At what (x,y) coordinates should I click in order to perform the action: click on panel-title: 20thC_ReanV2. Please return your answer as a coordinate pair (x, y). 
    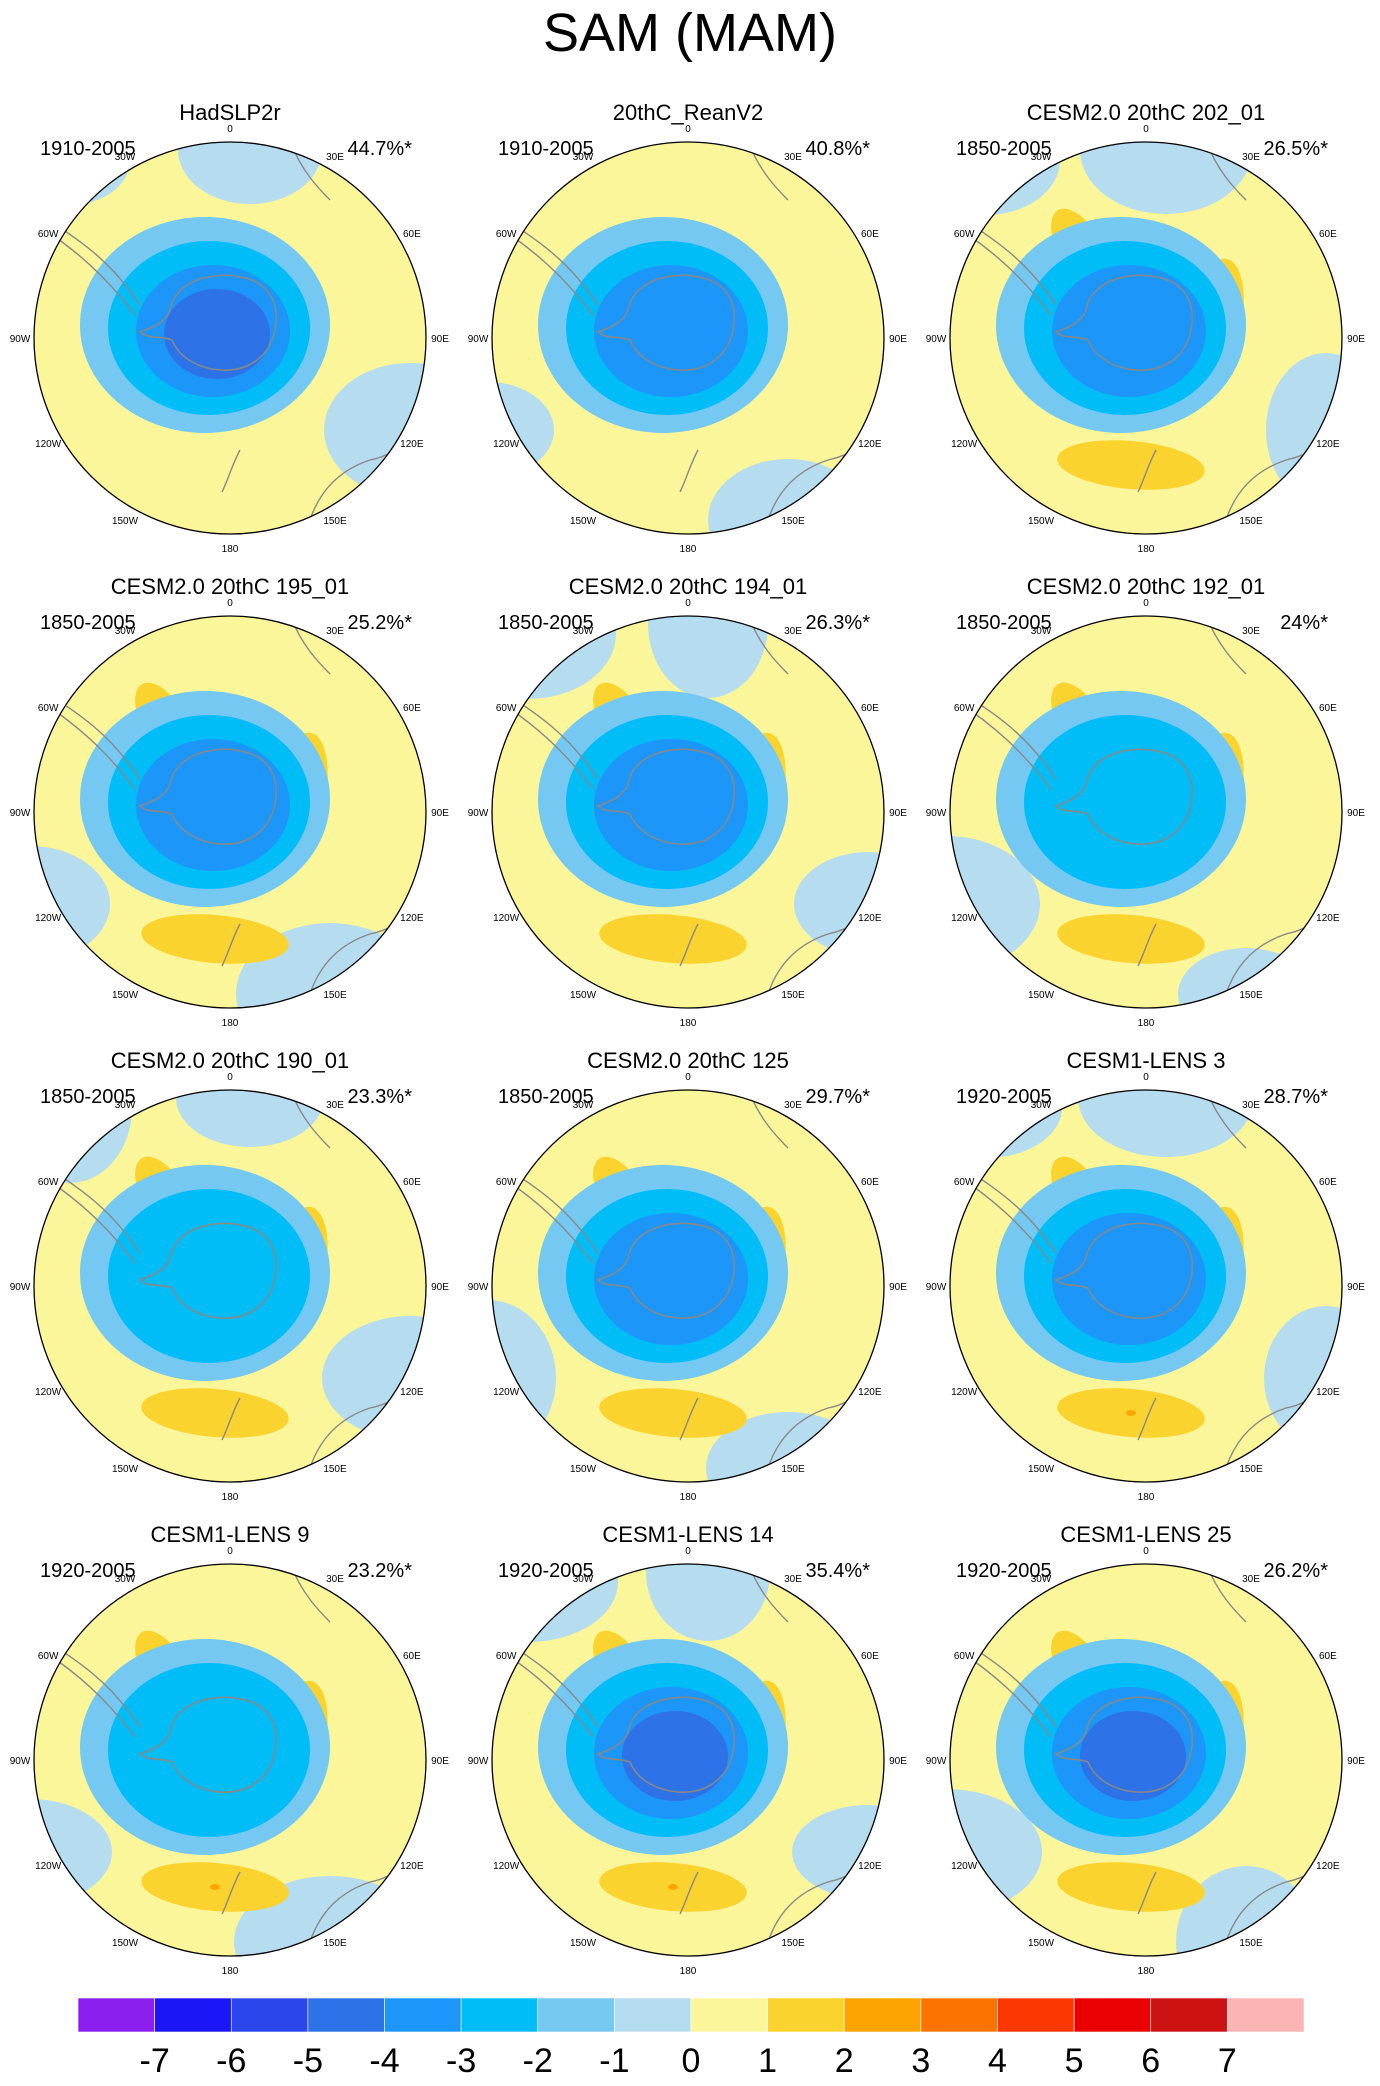
    Looking at the image, I should click on (688, 112).